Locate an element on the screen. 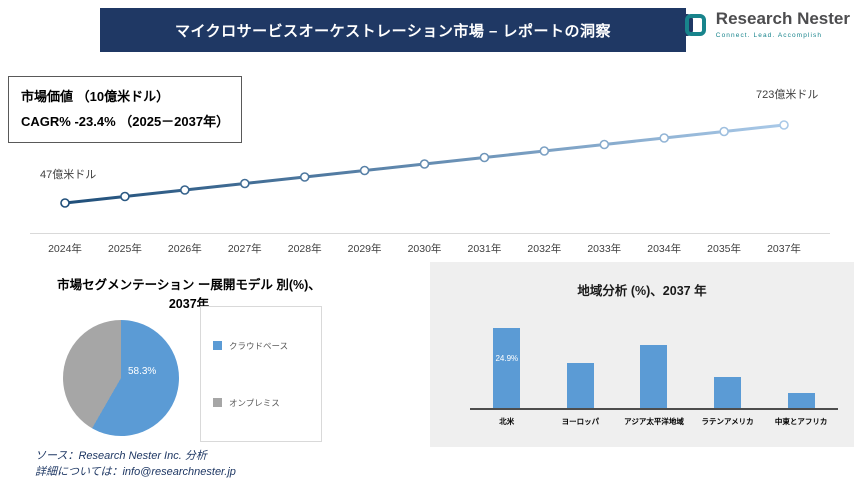  pie-title-line2: 2037年 is located at coordinates (189, 303).